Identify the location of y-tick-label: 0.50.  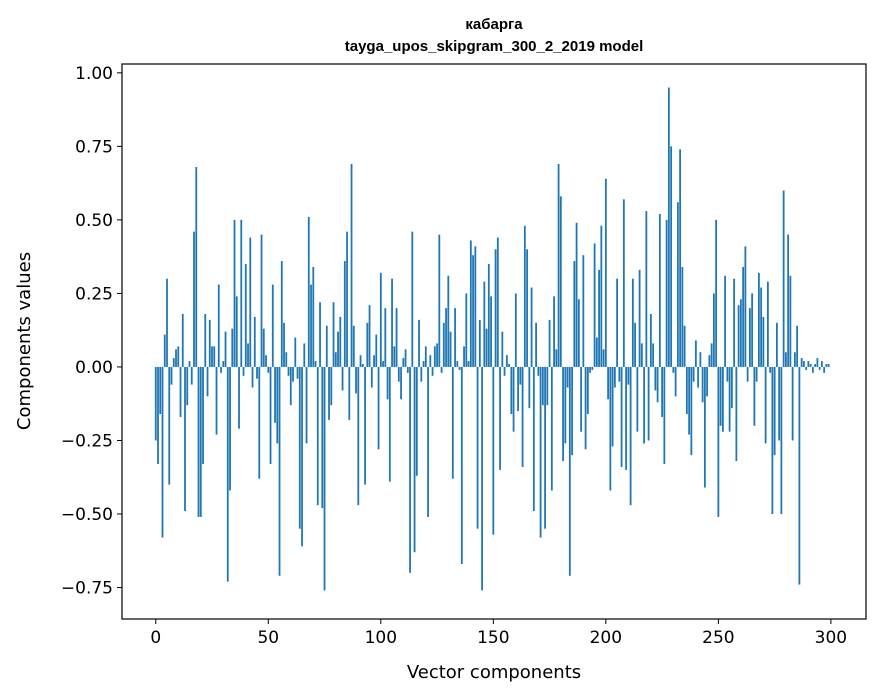
(94, 221).